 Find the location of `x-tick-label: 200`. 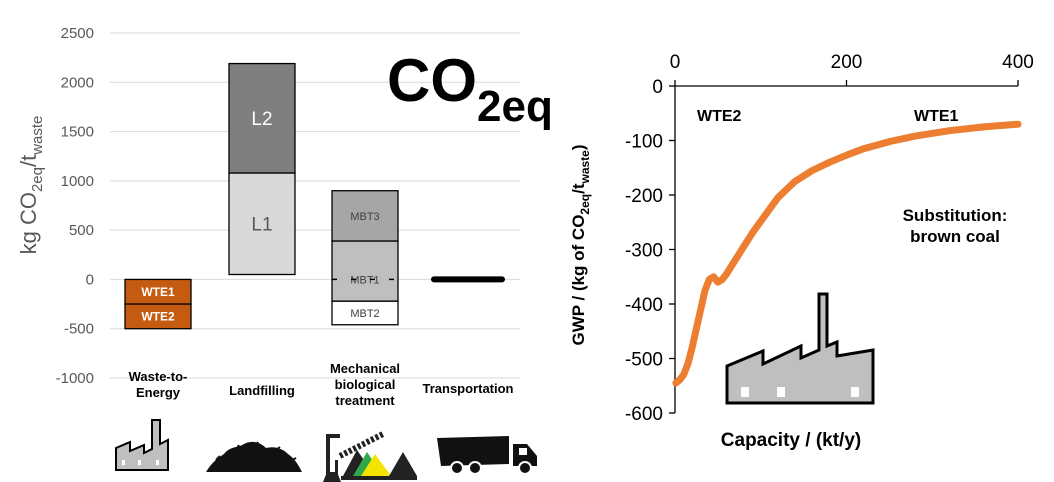

x-tick-label: 200 is located at coordinates (847, 62).